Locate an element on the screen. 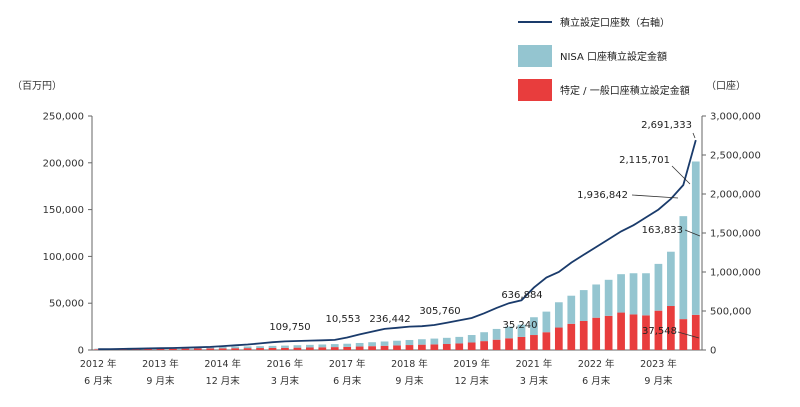 This screenshot has height=407, width=800. left-tick-label: 250,000 is located at coordinates (63, 117).